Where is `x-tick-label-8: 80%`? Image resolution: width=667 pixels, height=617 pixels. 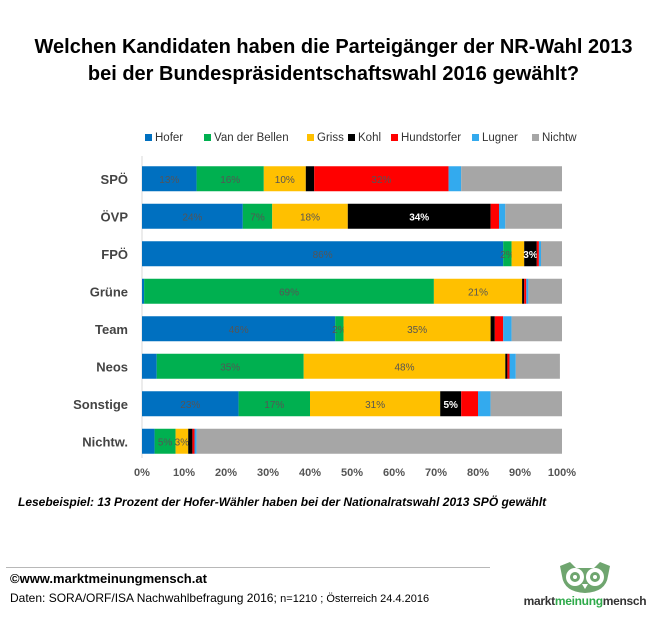
x-tick-label-8: 80% is located at coordinates (478, 473).